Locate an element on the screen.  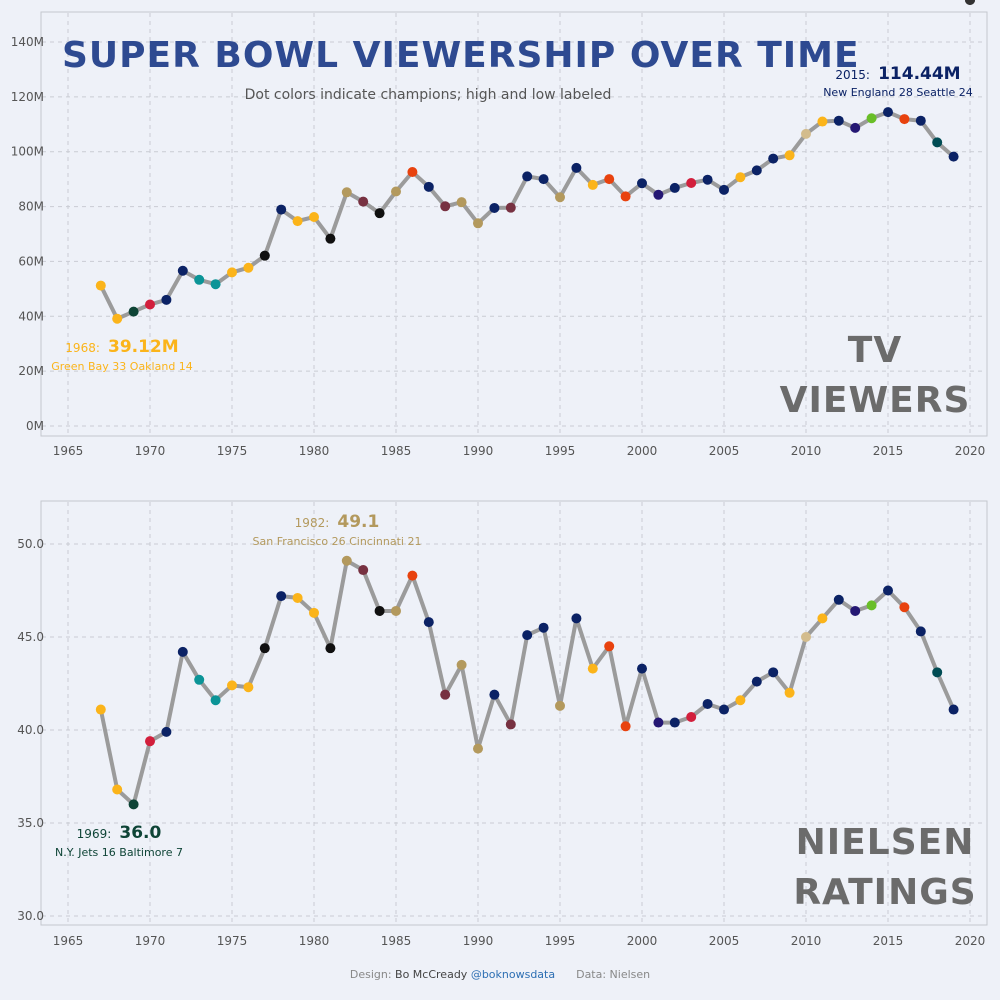
viewers-point-2012 is located at coordinates (838, 120).